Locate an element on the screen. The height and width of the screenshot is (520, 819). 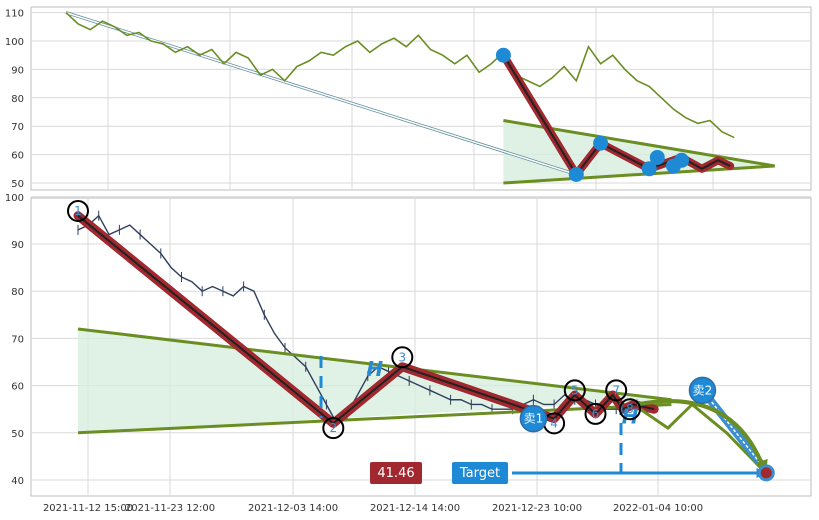
sell-label-2: 卖2 is located at coordinates (703, 390).